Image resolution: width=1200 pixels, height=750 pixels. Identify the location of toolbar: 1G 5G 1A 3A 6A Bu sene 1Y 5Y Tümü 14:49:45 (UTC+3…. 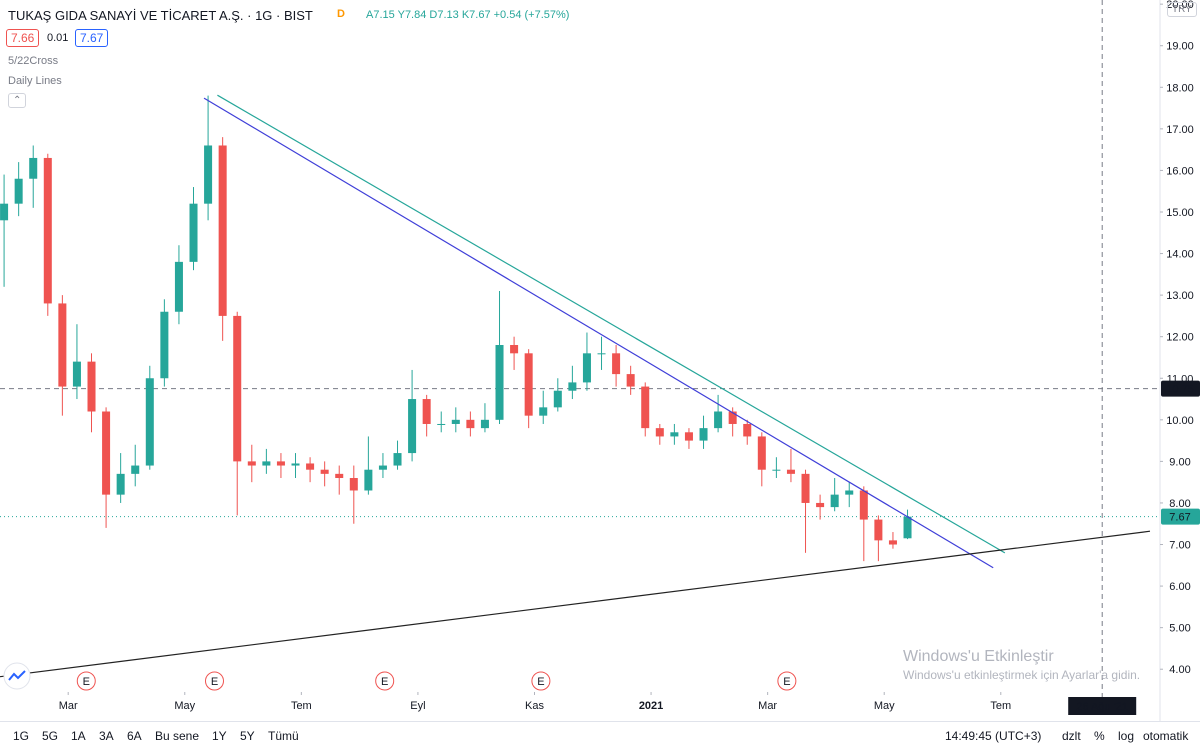
(600, 735).